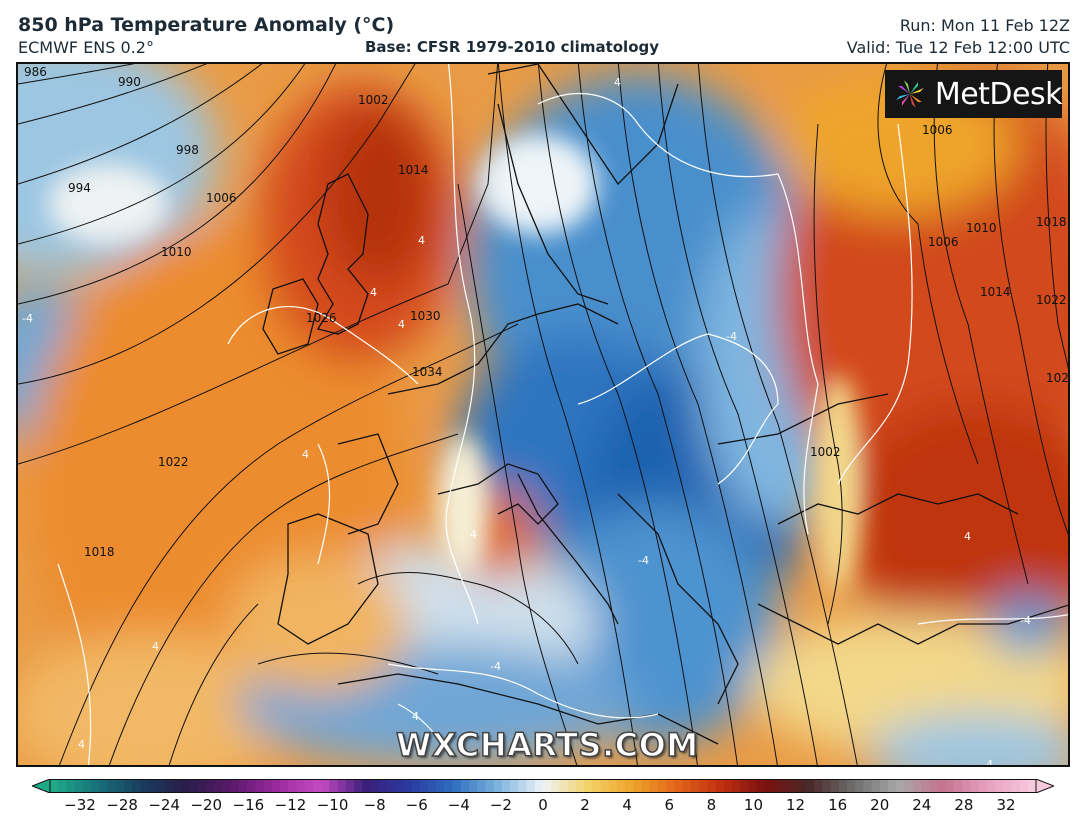 This screenshot has width=1088, height=833. What do you see at coordinates (1044, 786) in the screenshot?
I see `colorbar-max-arrow` at bounding box center [1044, 786].